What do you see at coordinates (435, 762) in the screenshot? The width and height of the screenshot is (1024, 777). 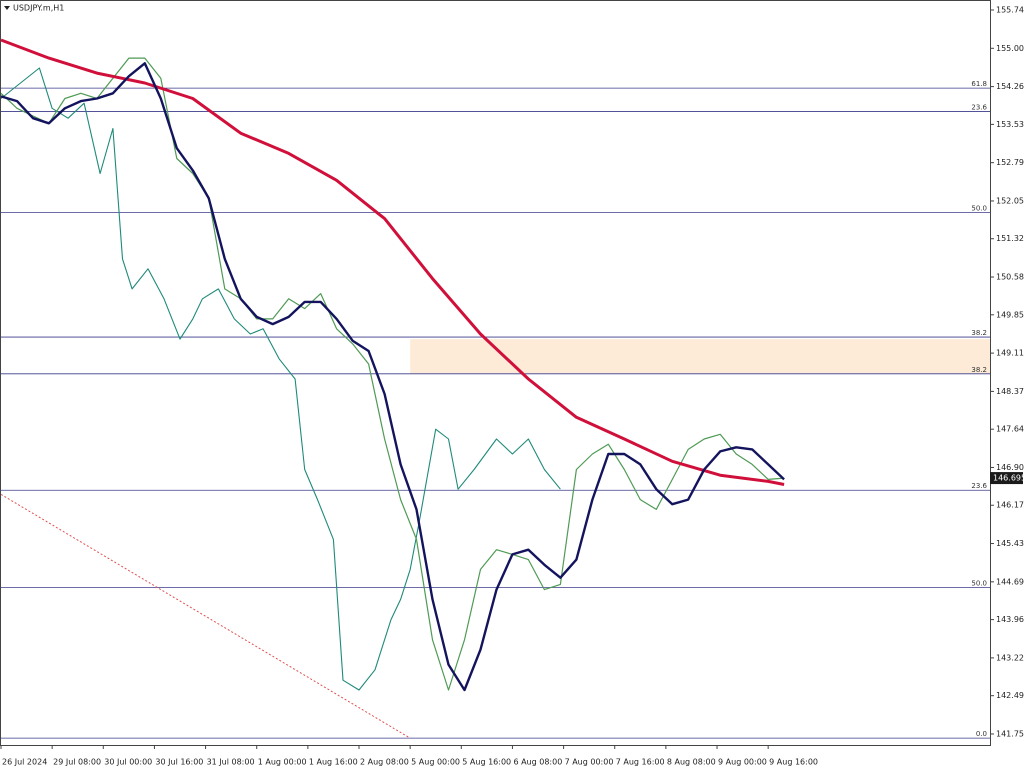 I see `x-tick-label: 5 Aug 00:00` at bounding box center [435, 762].